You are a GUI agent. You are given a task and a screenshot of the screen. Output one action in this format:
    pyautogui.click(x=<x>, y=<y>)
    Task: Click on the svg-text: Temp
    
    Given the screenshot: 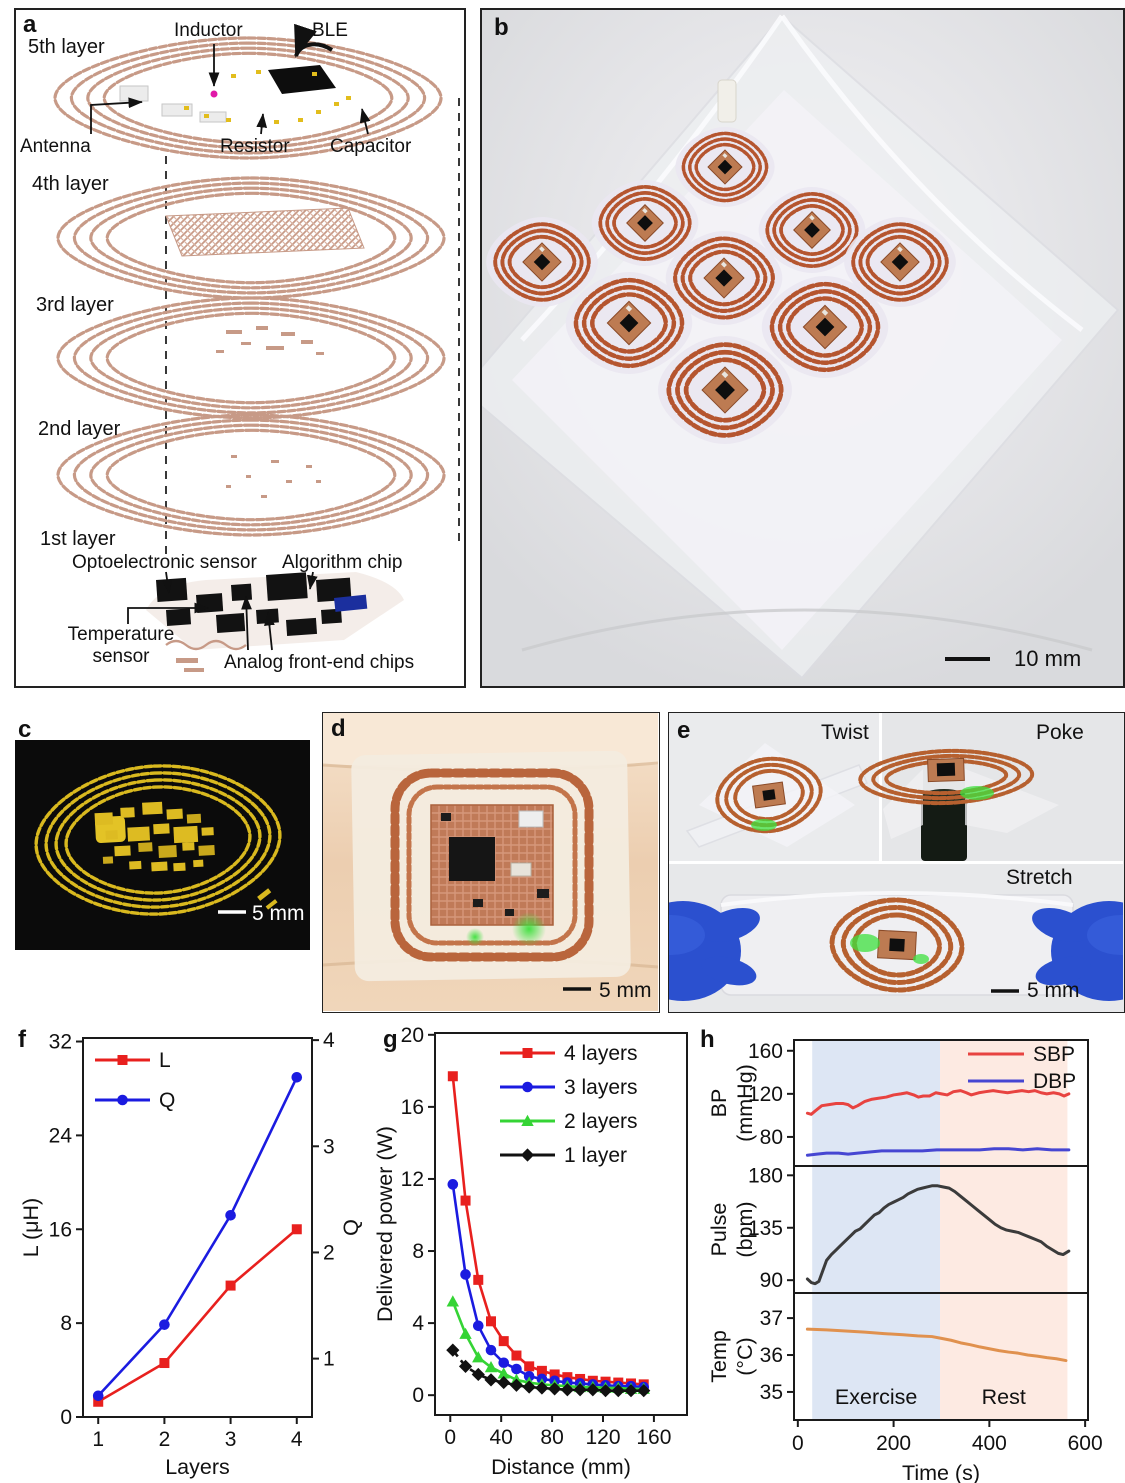 What is the action you would take?
    pyautogui.click(x=719, y=1356)
    